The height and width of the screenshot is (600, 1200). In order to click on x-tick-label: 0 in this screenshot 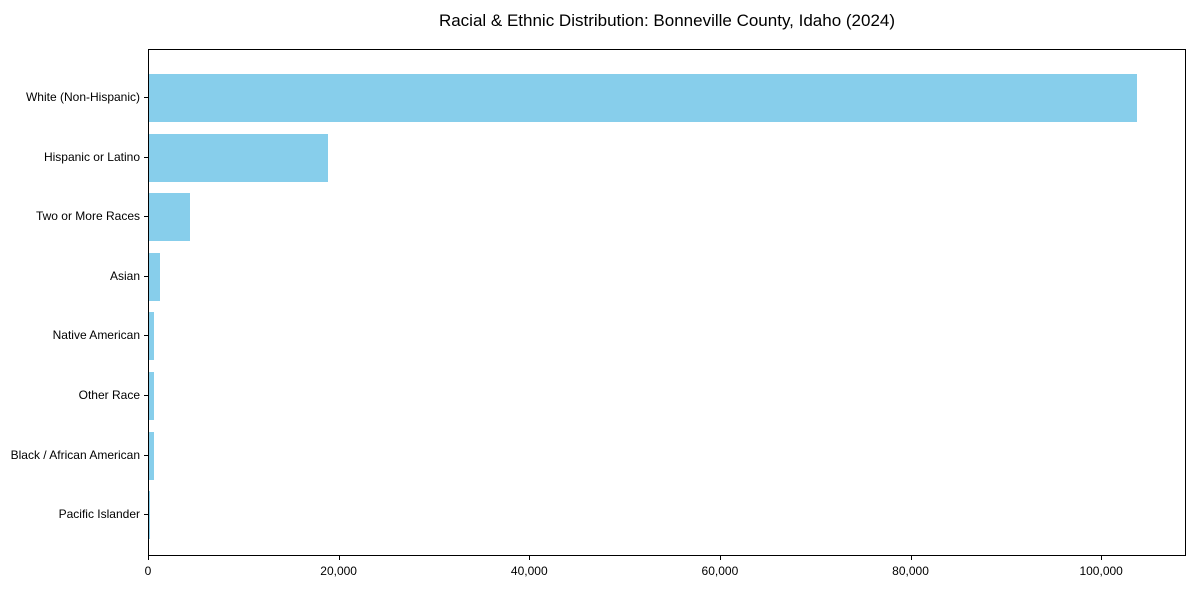, I will do `click(148, 571)`.